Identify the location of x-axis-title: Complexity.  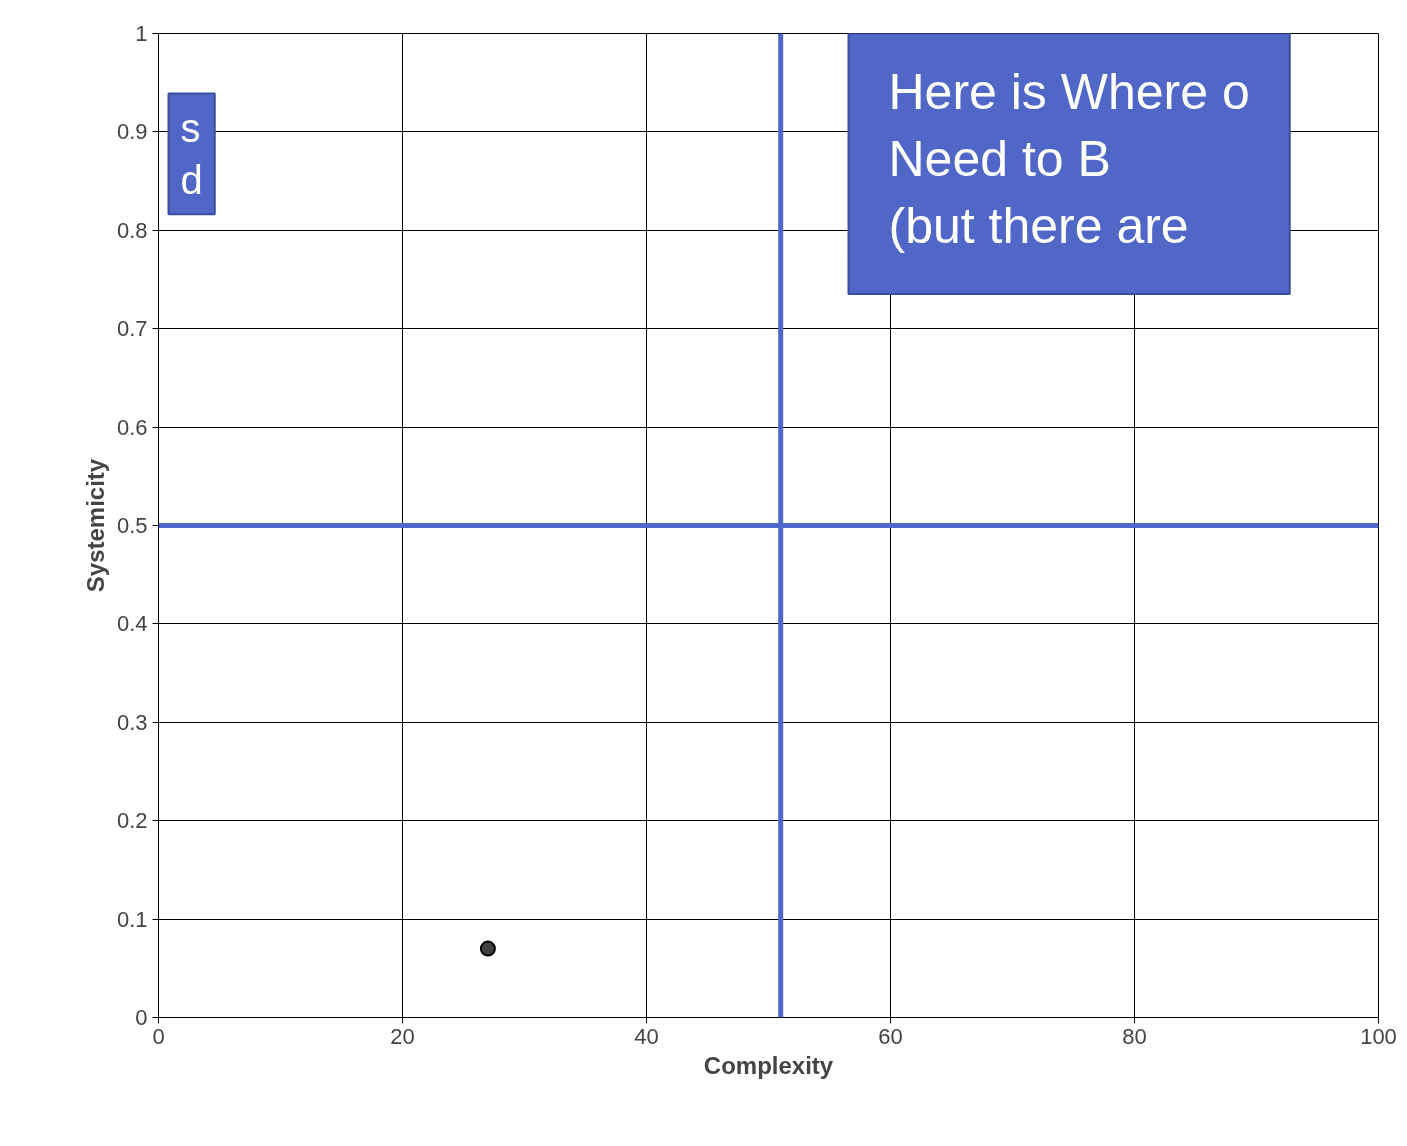
(768, 1065).